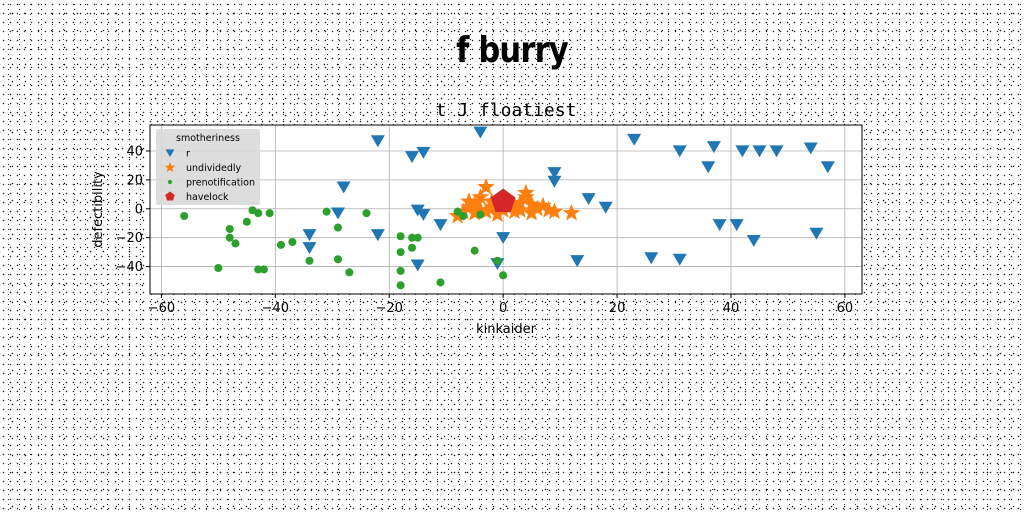 This screenshot has width=1024, height=512. I want to click on x-tick-label: −40, so click(275, 308).